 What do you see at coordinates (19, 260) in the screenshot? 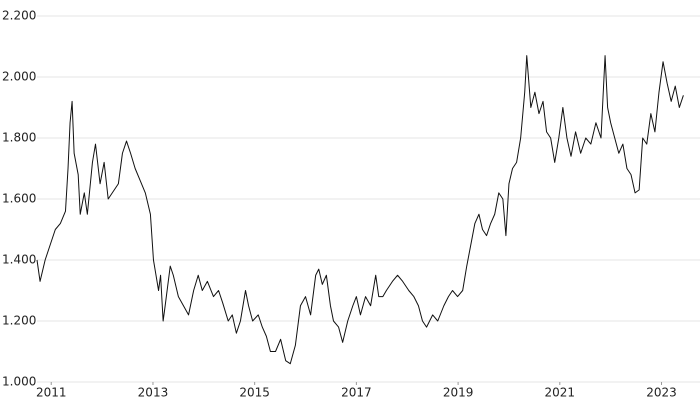
I see `y-tick-label: 1.400` at bounding box center [19, 260].